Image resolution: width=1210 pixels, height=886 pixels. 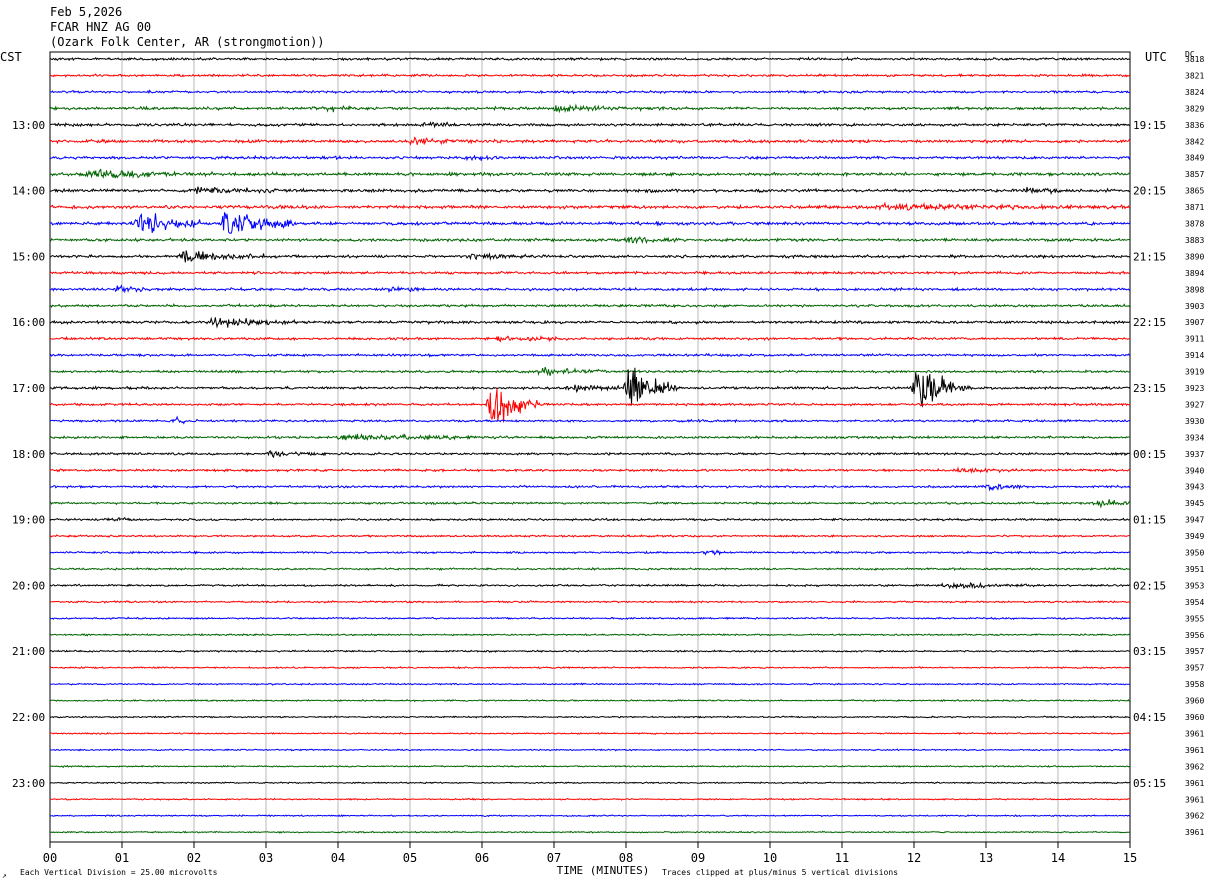 What do you see at coordinates (1194, 421) in the screenshot?
I see `dc-offset-label: 3930` at bounding box center [1194, 421].